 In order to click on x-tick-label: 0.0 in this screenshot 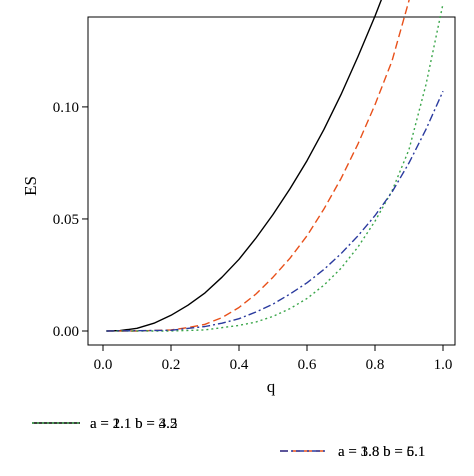, I will do `click(103, 365)`.